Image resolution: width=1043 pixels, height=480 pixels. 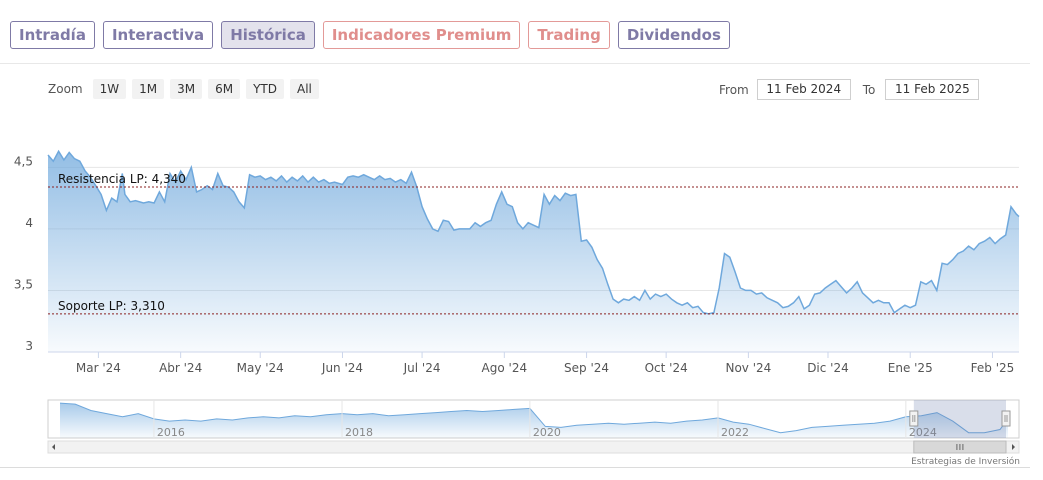 What do you see at coordinates (342, 368) in the screenshot?
I see `x-tick-label: Jun '24` at bounding box center [342, 368].